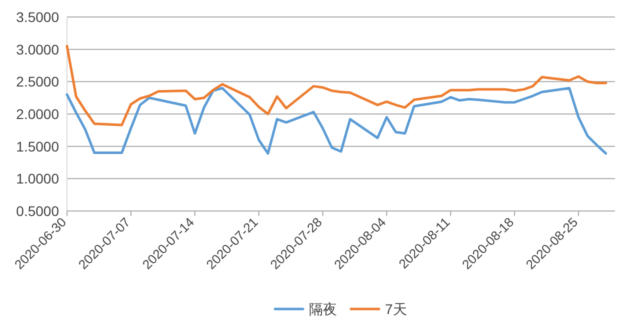  I want to click on y-tick-label: 3.0000, so click(38, 49).